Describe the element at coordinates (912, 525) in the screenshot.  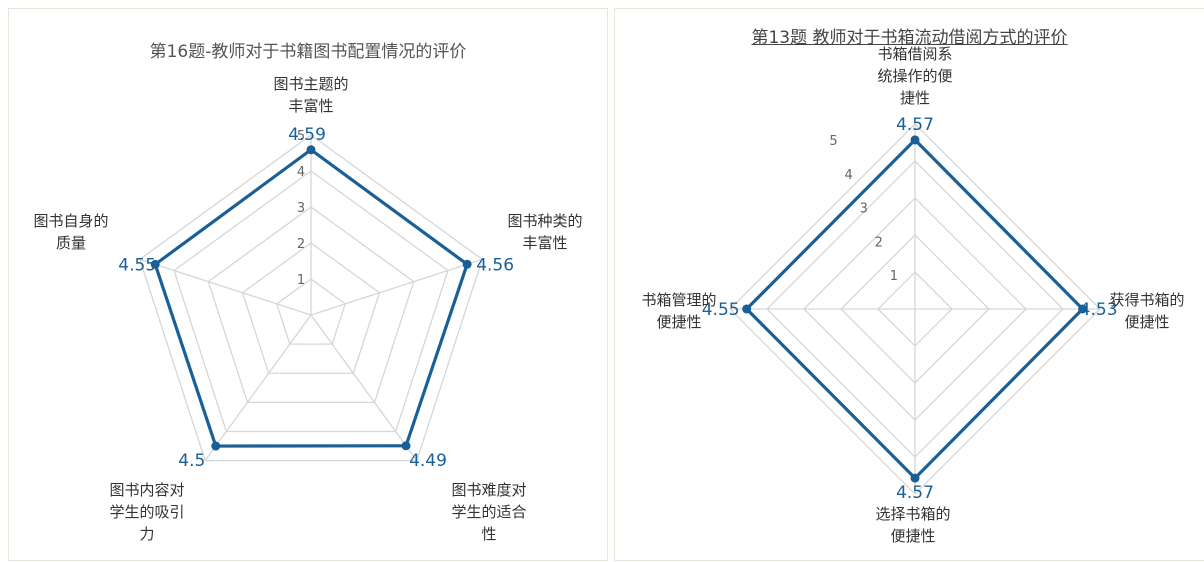
I see `category-label: 选择书箱的便捷性` at that location.